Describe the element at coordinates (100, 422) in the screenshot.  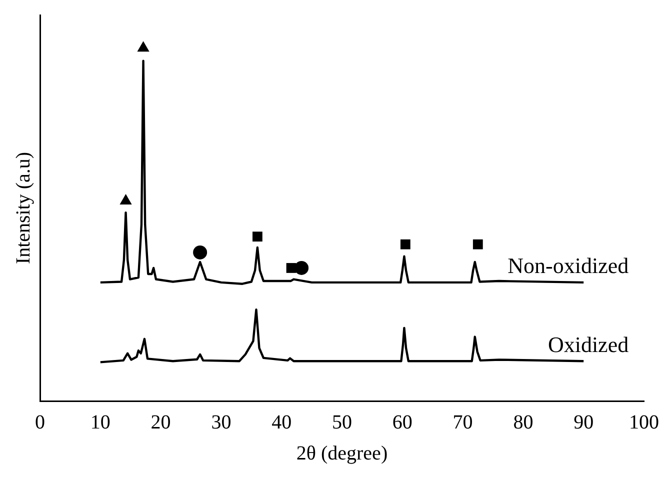
I see `x-tick-label: 10` at that location.